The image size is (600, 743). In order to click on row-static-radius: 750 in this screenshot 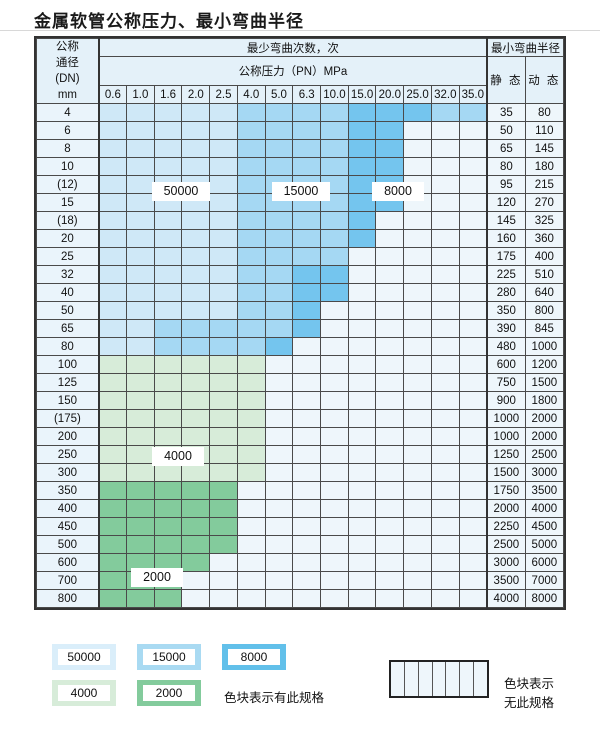, I will do `click(506, 382)`.